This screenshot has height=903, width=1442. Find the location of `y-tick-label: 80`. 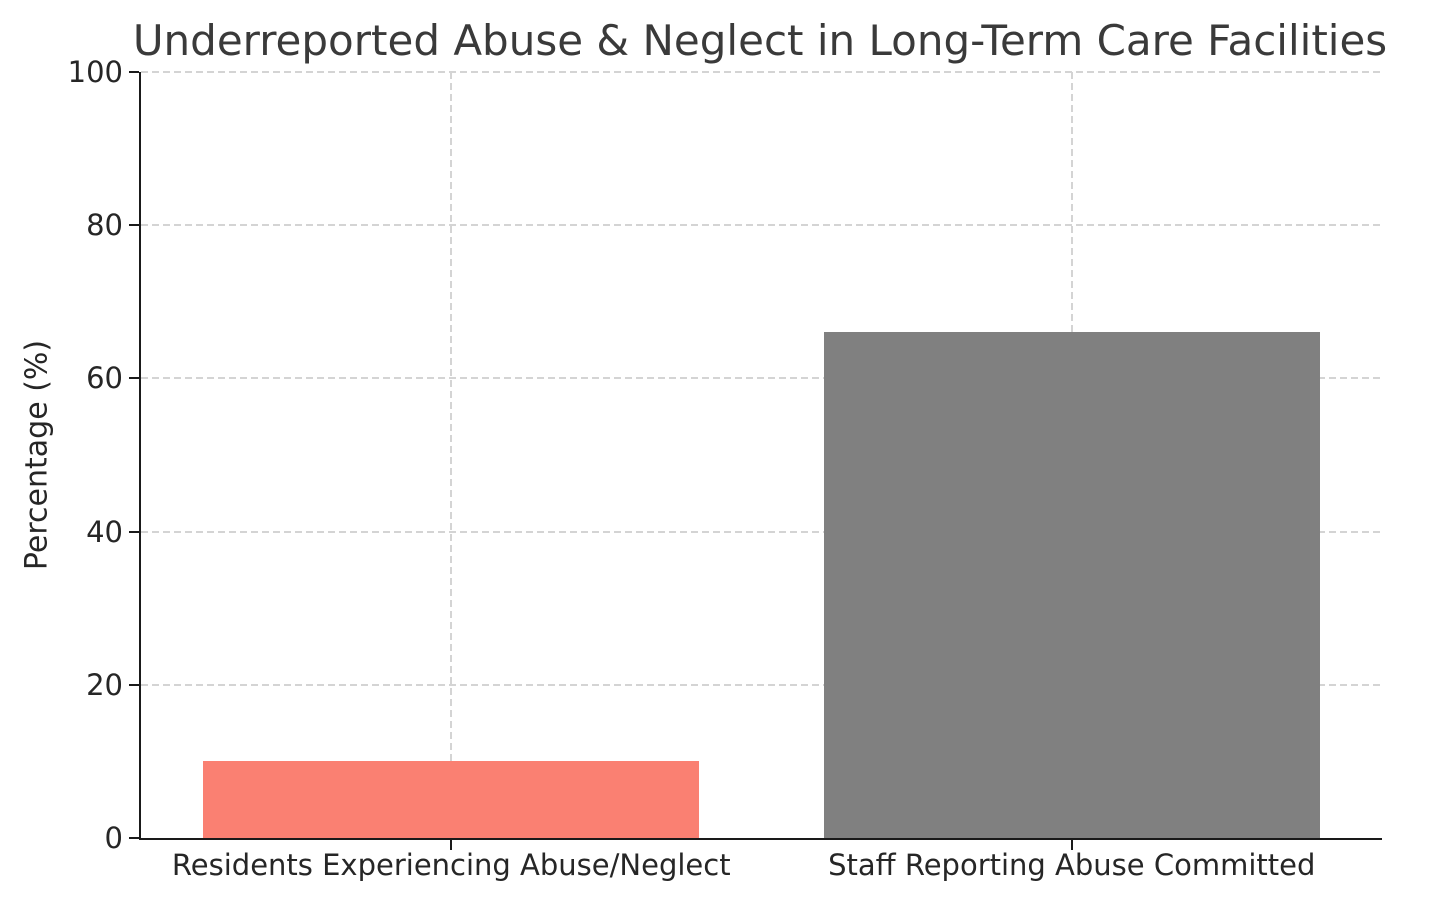

y-tick-label: 80 is located at coordinates (104, 225).